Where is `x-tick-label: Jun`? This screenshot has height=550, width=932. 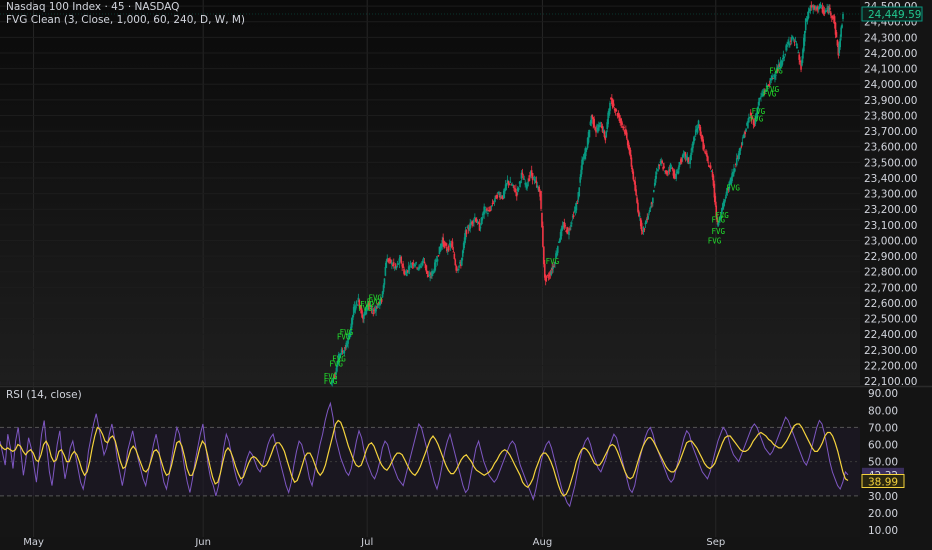 x-tick-label: Jun is located at coordinates (202, 542).